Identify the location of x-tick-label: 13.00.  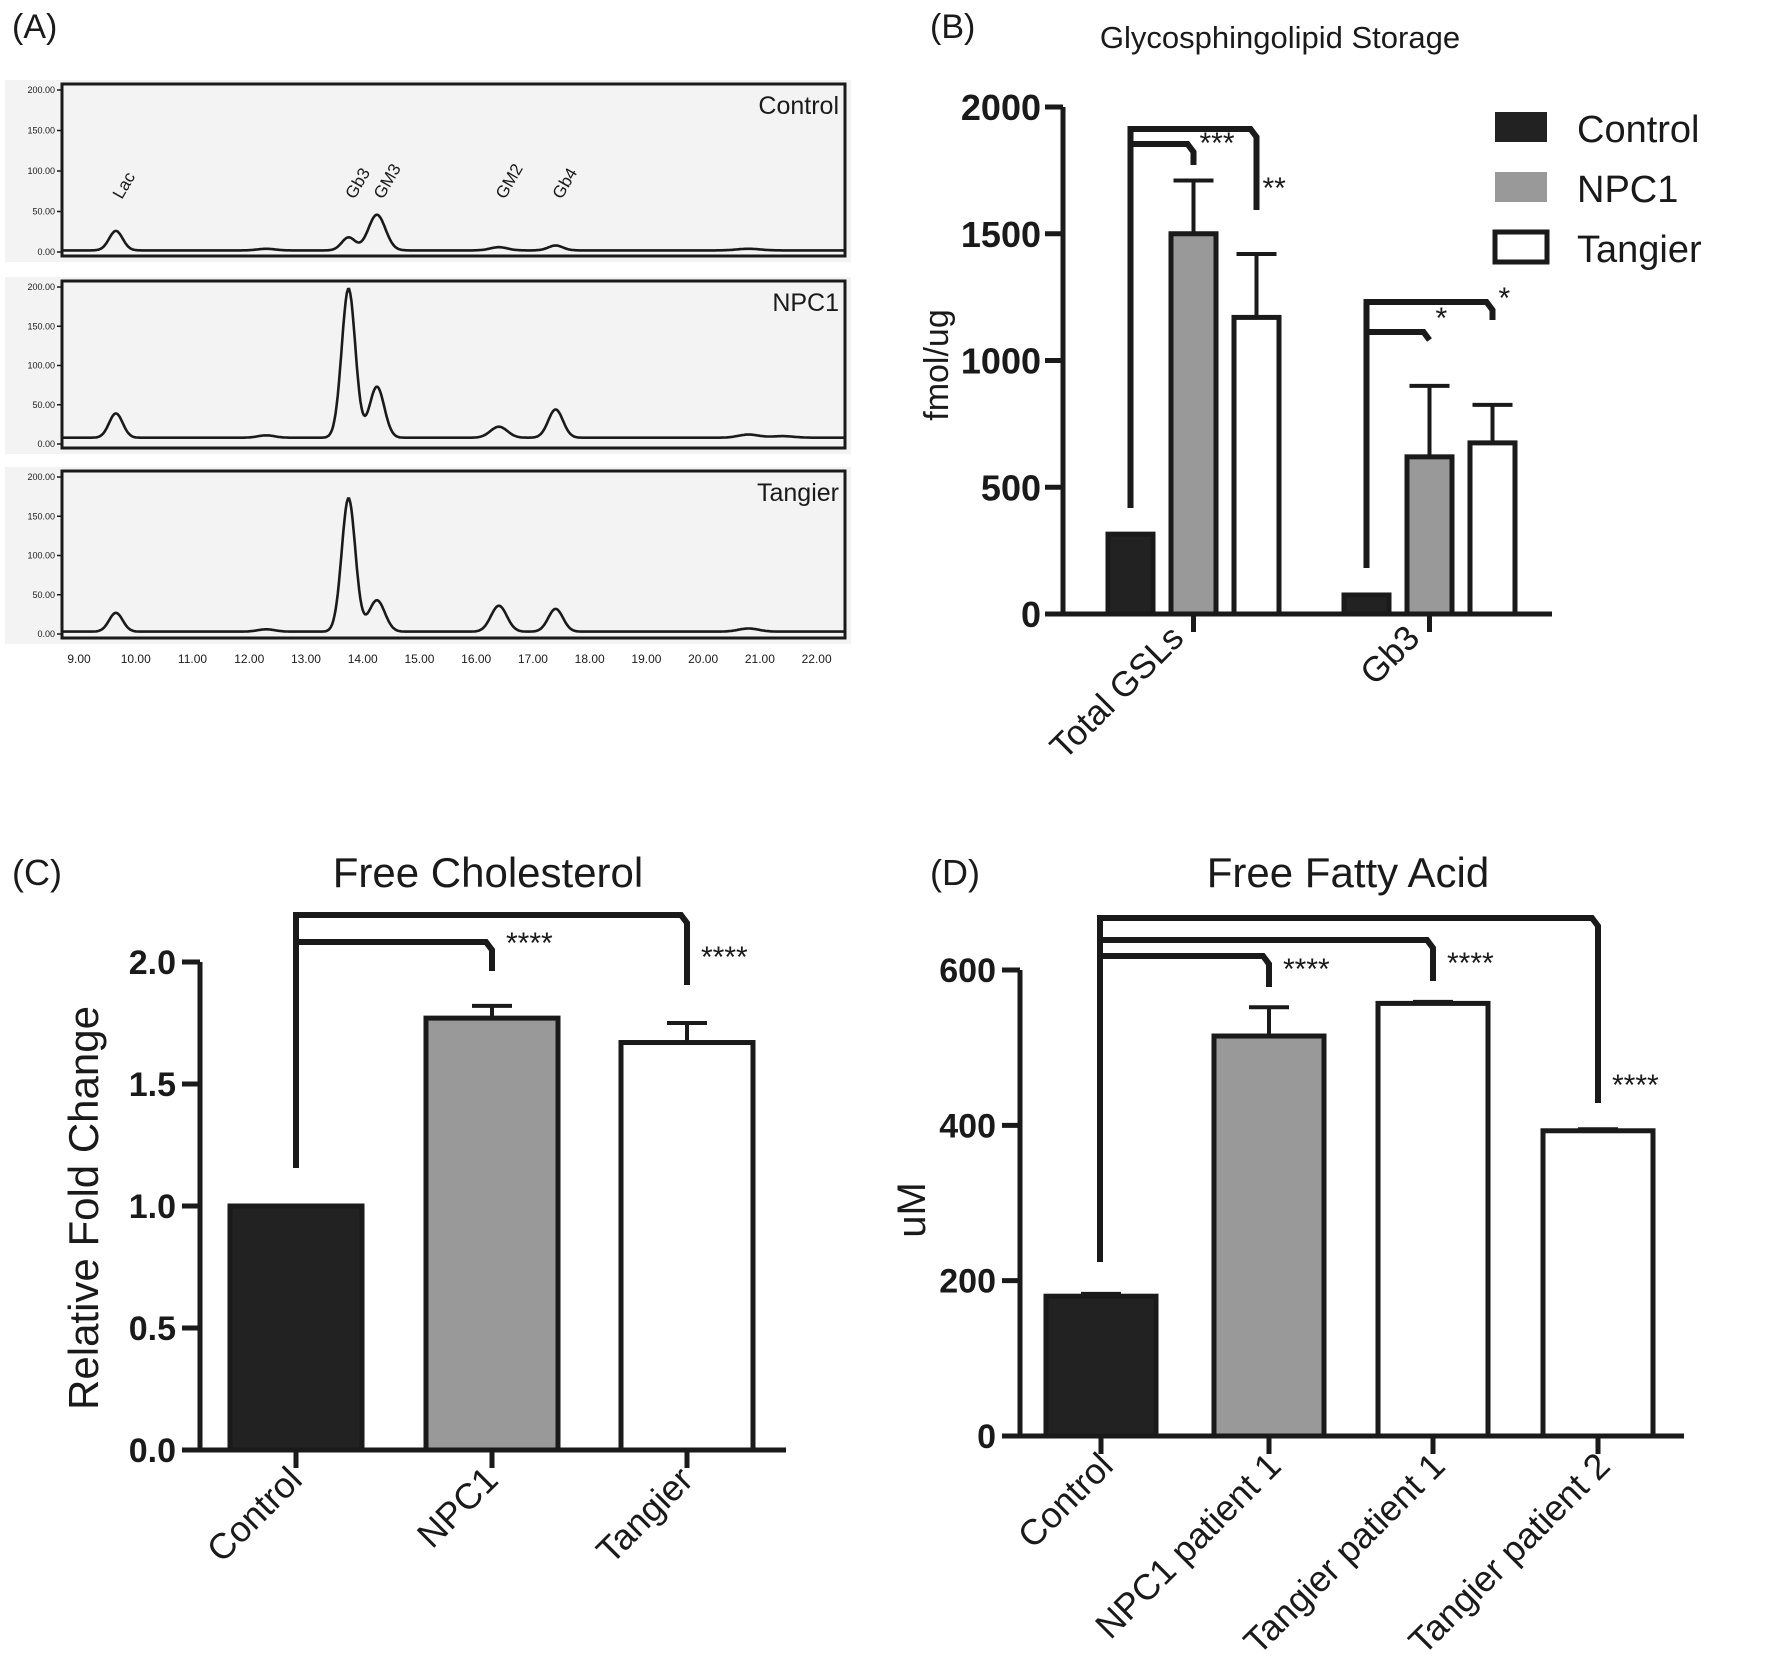
(306, 659).